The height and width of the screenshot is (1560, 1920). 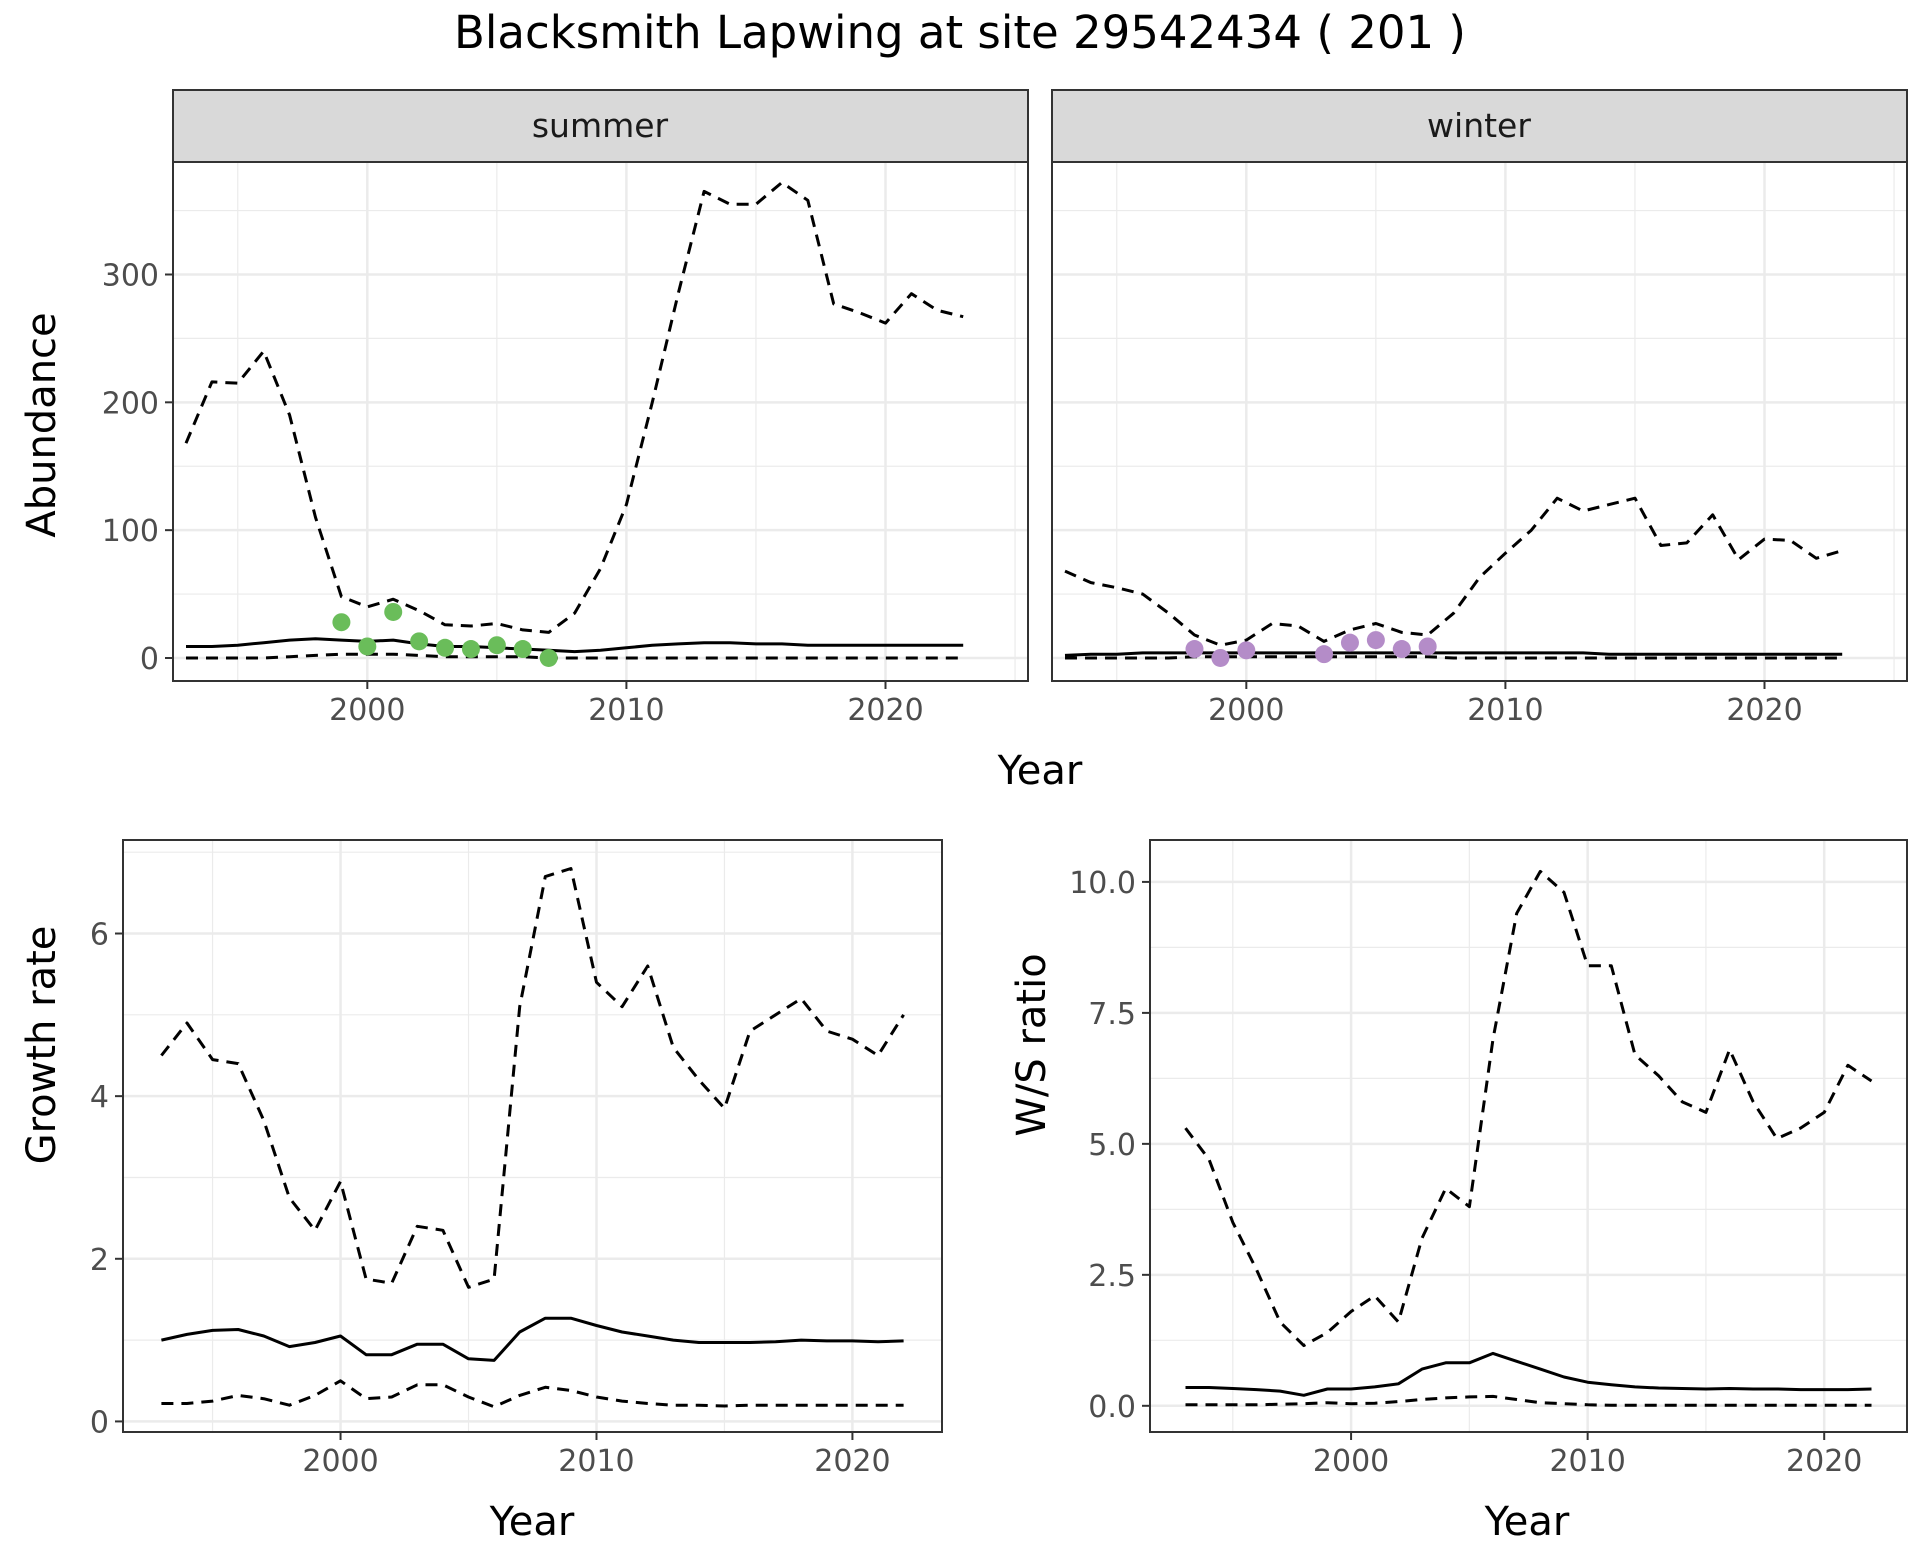 What do you see at coordinates (1505, 710) in the screenshot?
I see `winter-x-tick-label: 2010` at bounding box center [1505, 710].